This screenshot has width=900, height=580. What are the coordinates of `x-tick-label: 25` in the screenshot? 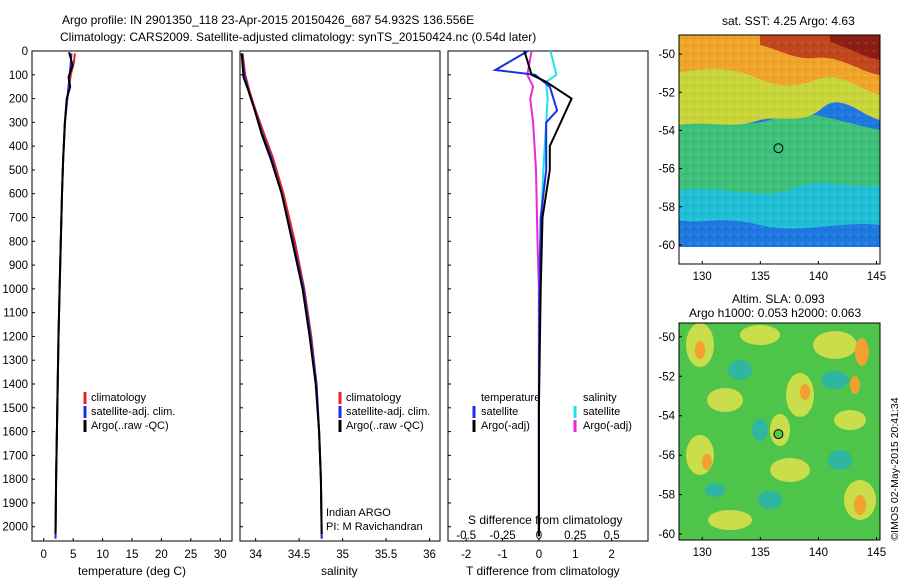 It's located at (190, 555).